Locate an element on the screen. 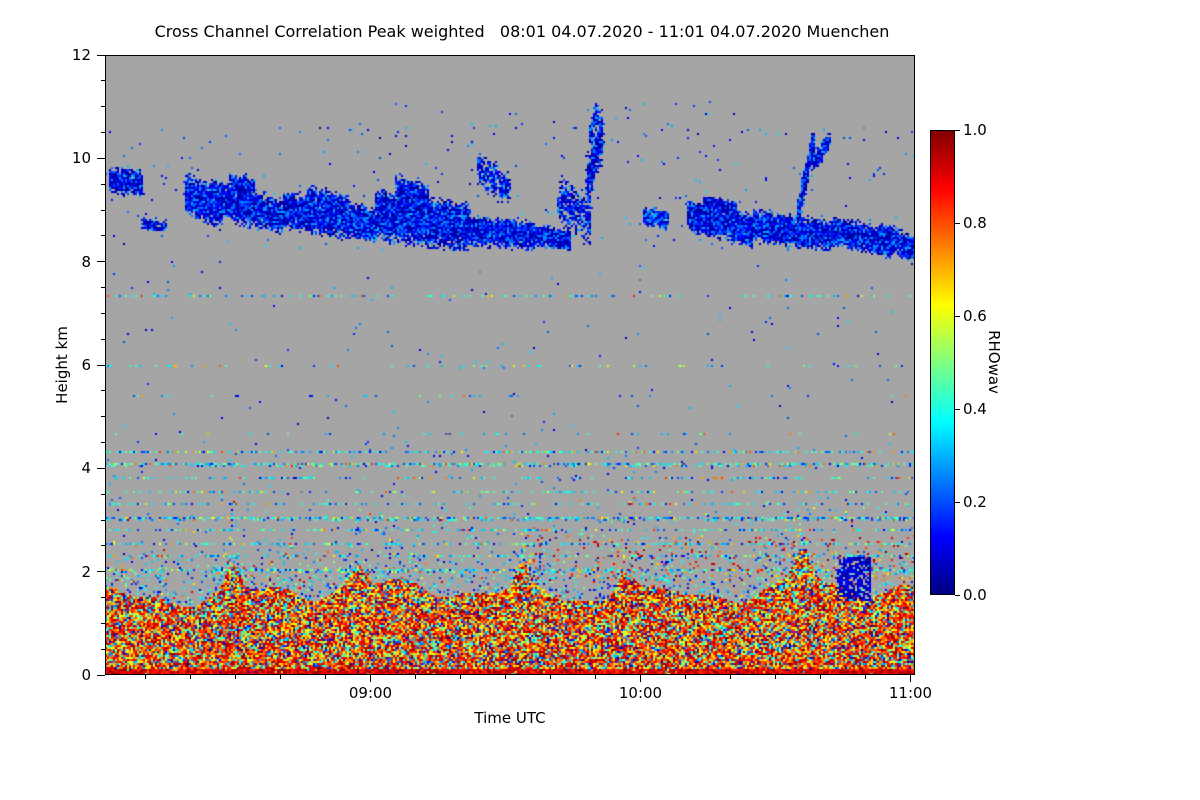 The image size is (1200, 800). y-tick-label: 10 is located at coordinates (81, 158).